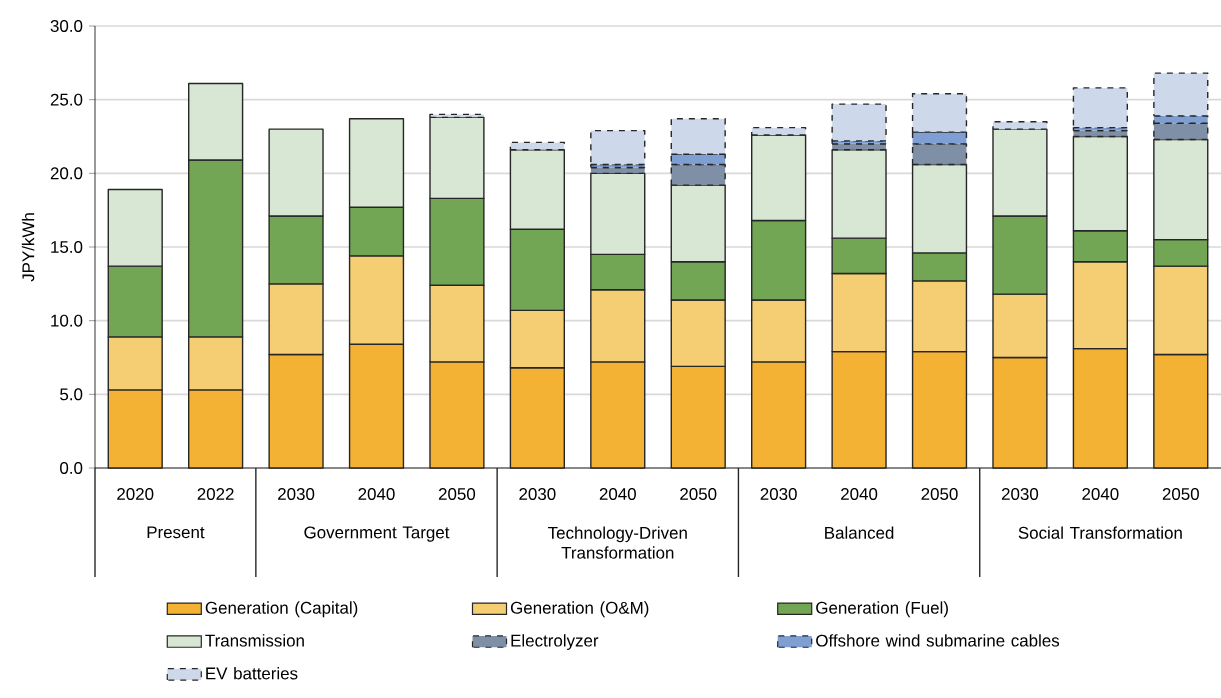 This screenshot has width=1221, height=698. What do you see at coordinates (176, 532) in the screenshot?
I see `text: Present` at bounding box center [176, 532].